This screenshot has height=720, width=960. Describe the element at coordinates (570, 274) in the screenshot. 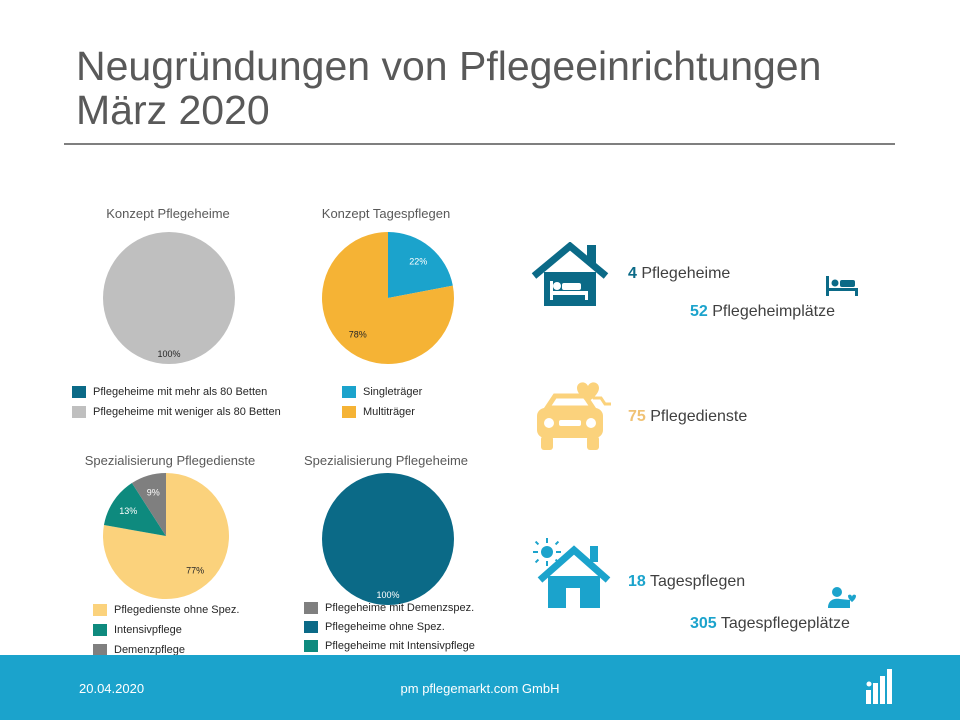

I see `nursing-home-icon` at that location.